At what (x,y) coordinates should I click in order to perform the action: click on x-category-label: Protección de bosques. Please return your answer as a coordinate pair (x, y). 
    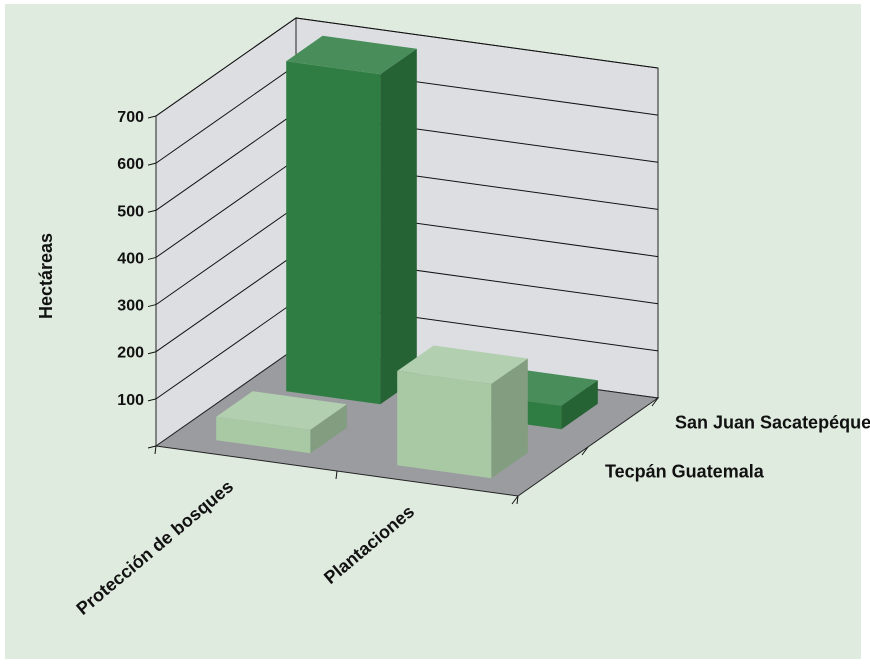
    Looking at the image, I should click on (155, 547).